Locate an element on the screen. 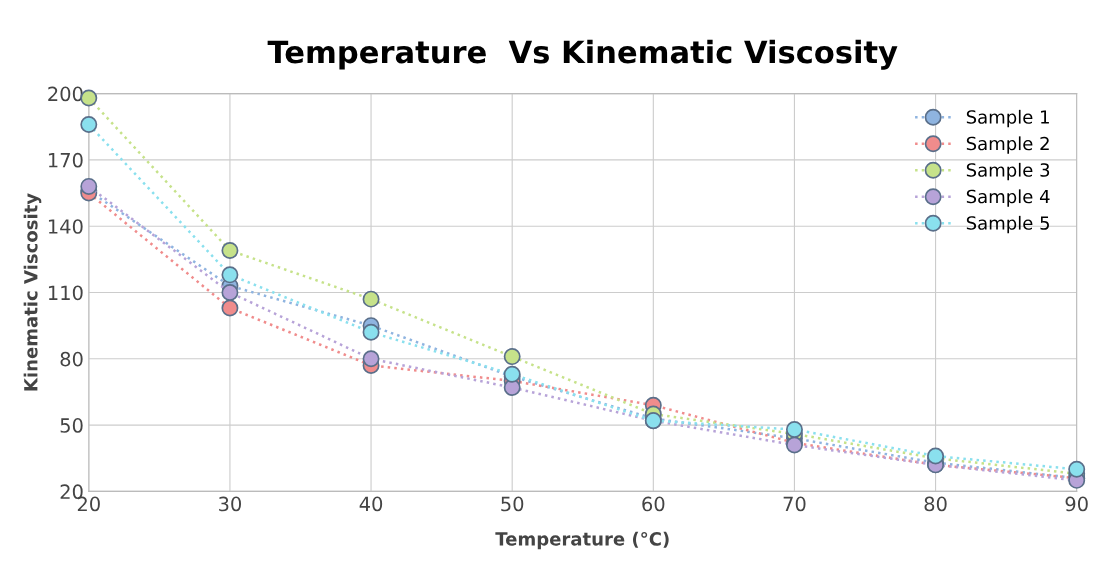  y-tick-label: 110 is located at coordinates (65, 293).